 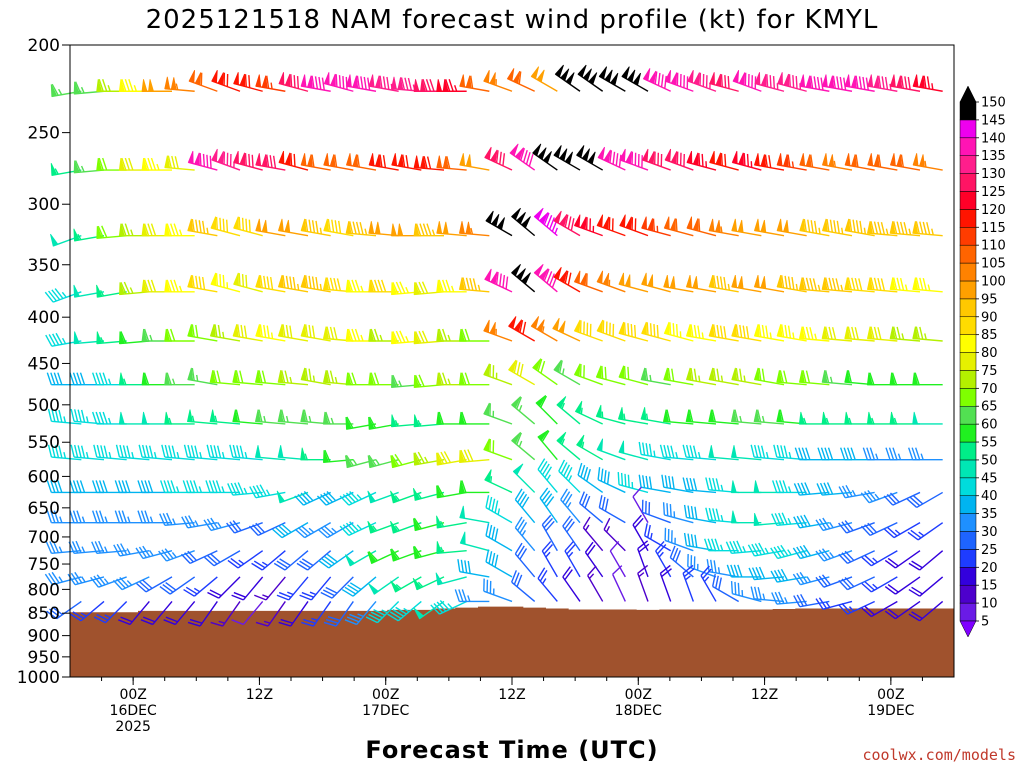 I want to click on colorbar-label: 50, so click(x=989, y=460).